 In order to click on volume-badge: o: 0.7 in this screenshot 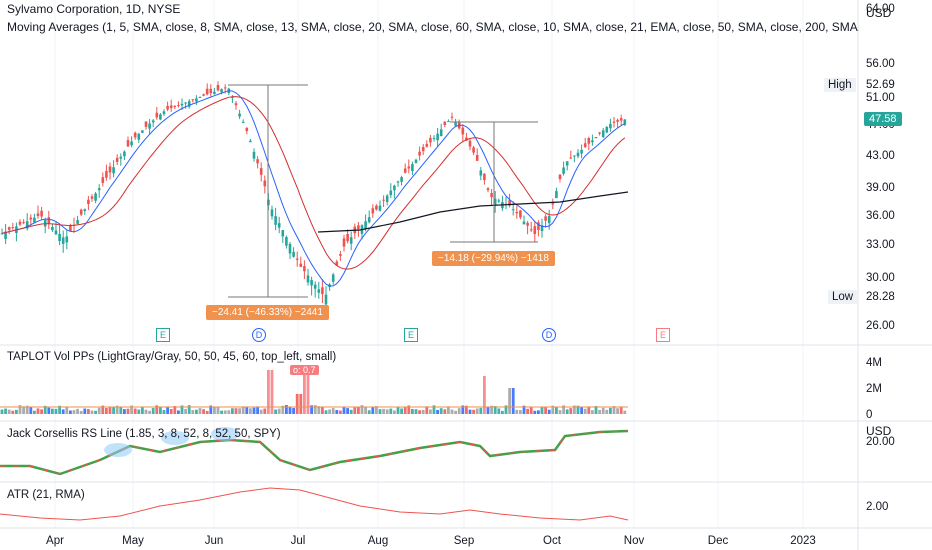, I will do `click(304, 370)`.